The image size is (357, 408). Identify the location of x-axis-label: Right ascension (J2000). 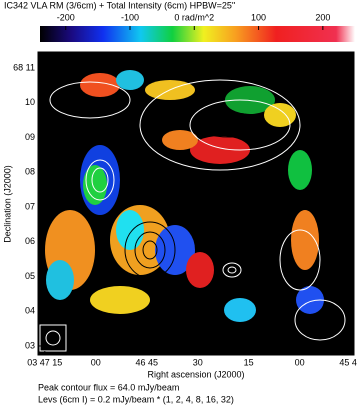
(195, 374).